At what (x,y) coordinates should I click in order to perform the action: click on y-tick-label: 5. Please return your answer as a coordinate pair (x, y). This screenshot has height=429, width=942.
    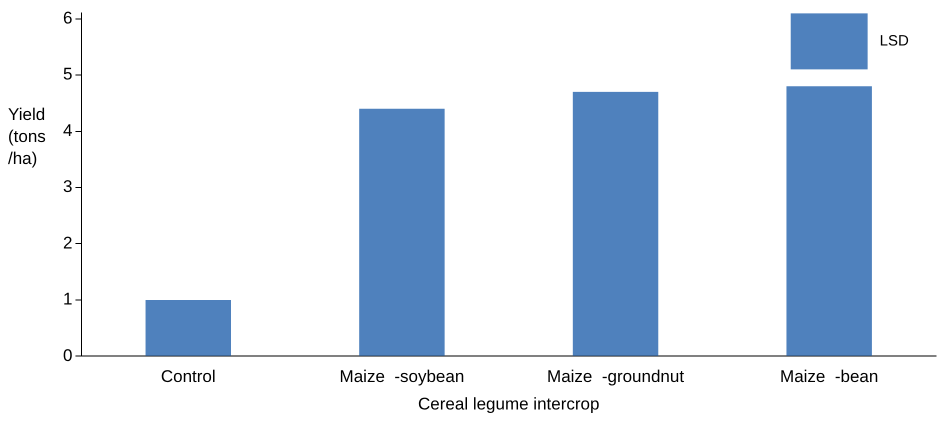
    Looking at the image, I should click on (67, 74).